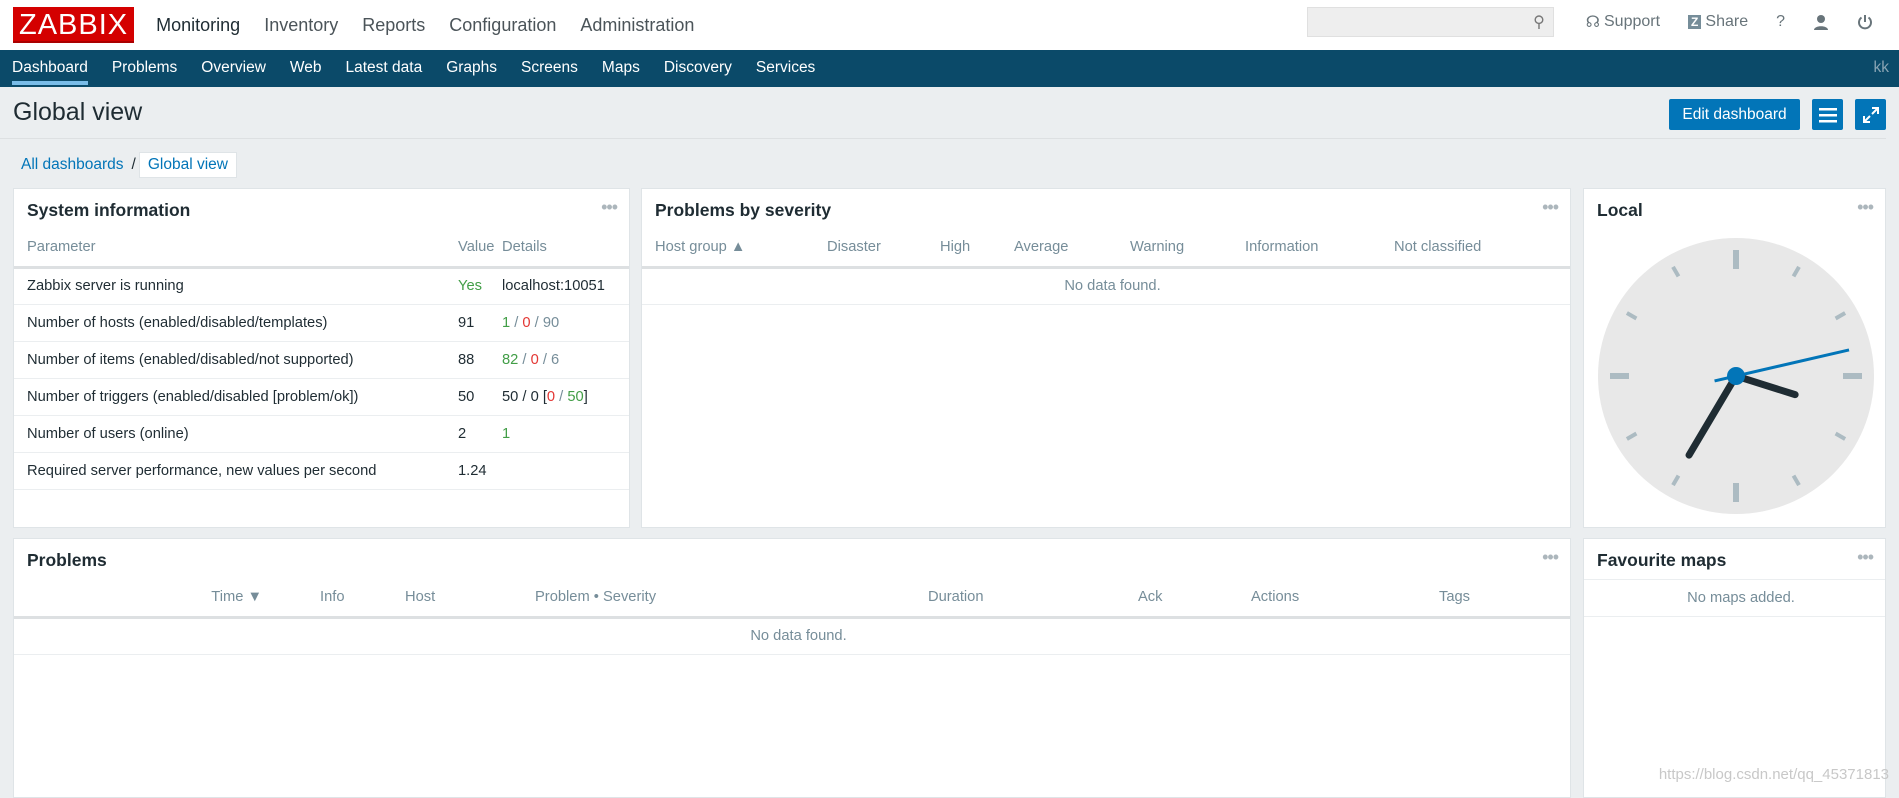 The height and width of the screenshot is (798, 1899). I want to click on tab-web: Web, so click(305, 67).